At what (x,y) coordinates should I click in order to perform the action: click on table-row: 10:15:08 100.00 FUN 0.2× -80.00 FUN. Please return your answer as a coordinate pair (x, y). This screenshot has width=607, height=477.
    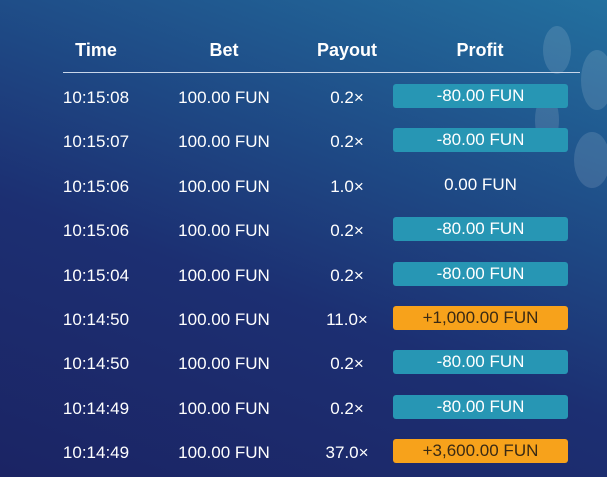
    Looking at the image, I should click on (303, 97).